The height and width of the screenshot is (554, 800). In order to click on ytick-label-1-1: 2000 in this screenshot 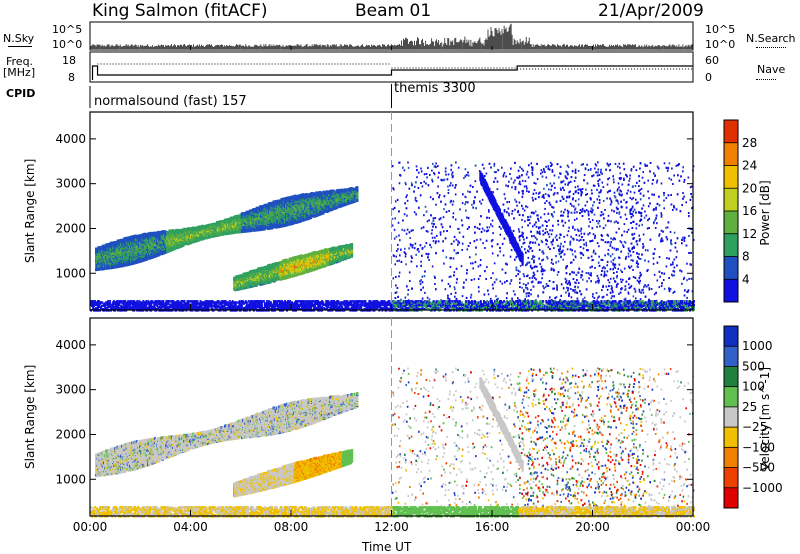, I will do `click(70, 434)`.